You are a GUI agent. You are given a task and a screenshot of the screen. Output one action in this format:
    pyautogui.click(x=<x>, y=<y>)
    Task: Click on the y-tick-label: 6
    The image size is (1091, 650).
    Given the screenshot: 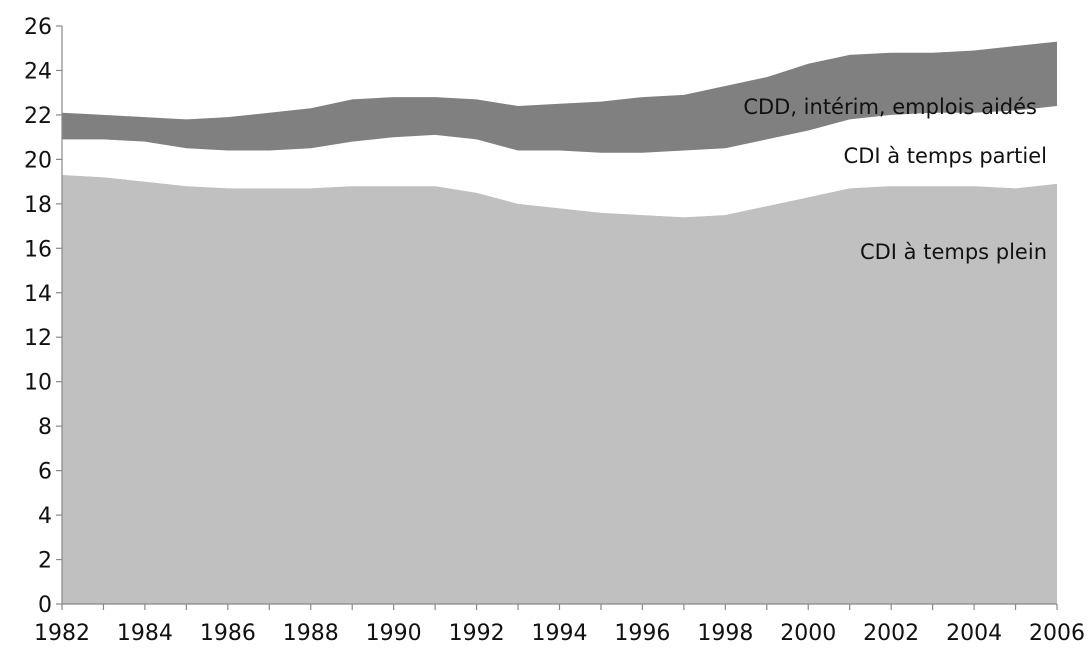 What is the action you would take?
    pyautogui.click(x=45, y=472)
    